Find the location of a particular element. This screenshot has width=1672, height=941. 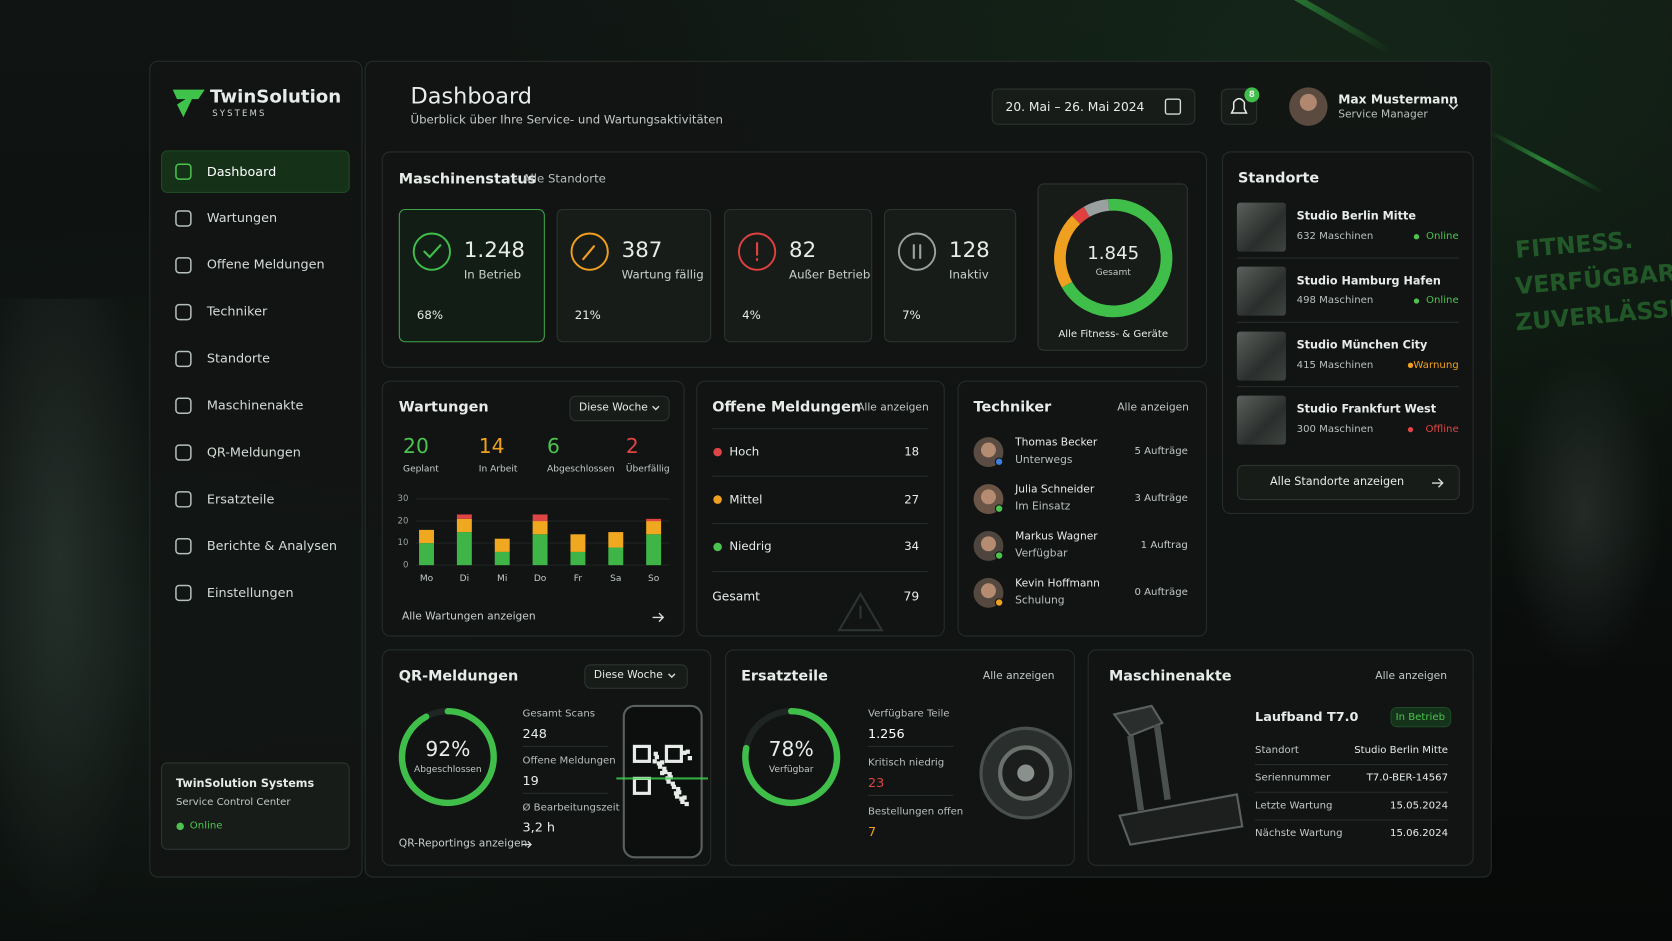

nav-item: Dashboard is located at coordinates (241, 171).